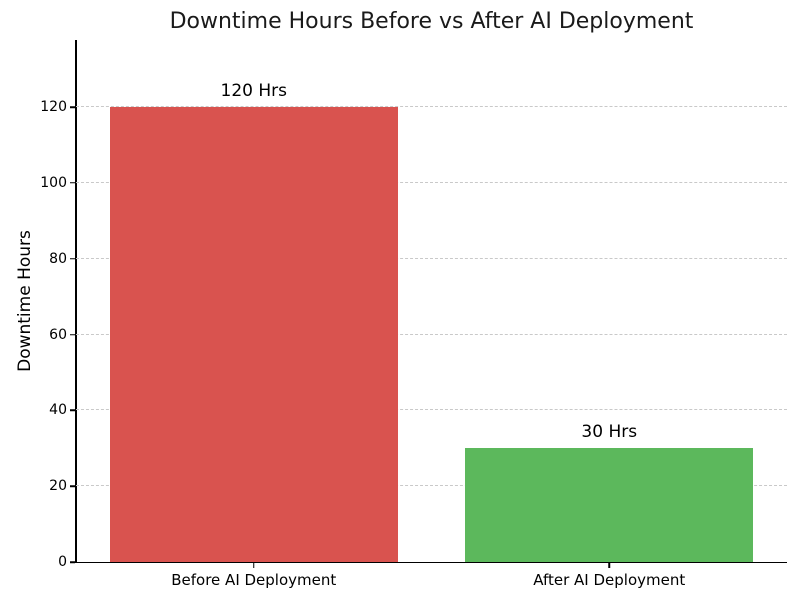 The height and width of the screenshot is (600, 800). I want to click on y-tick-label: 20, so click(58, 486).